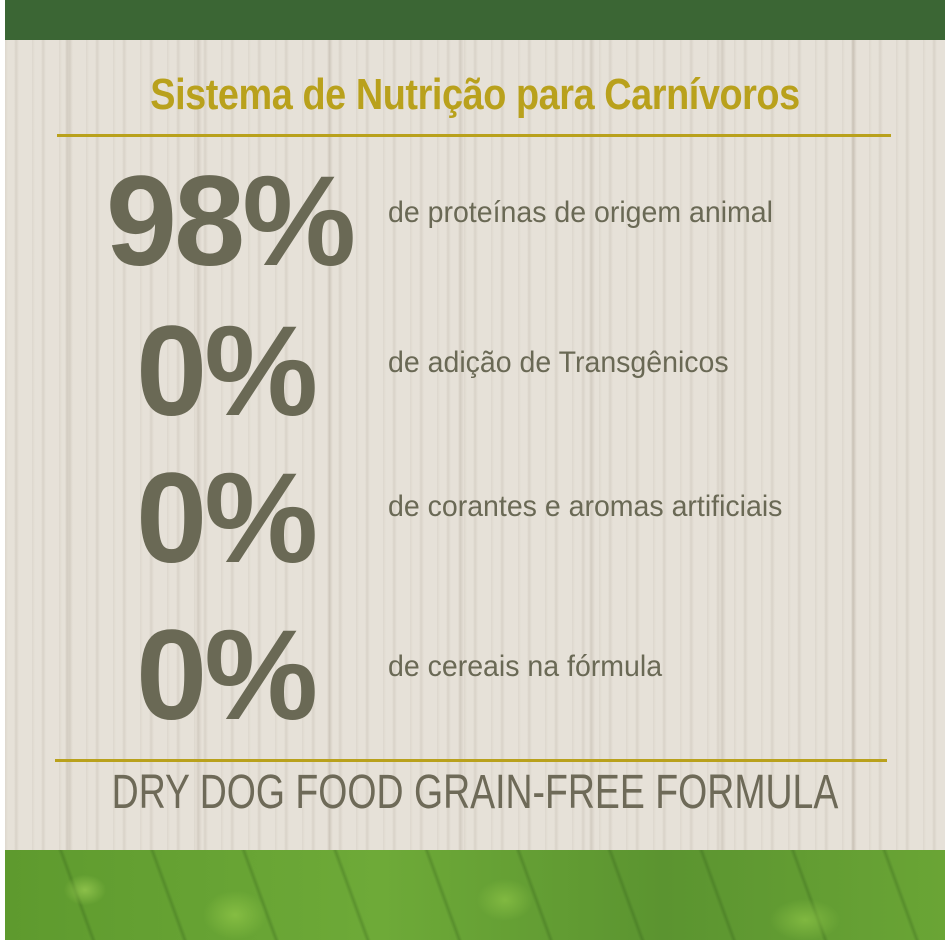  Describe the element at coordinates (585, 506) in the screenshot. I see `stat-desc-colorants: de corantes e aromas artificiais` at that location.